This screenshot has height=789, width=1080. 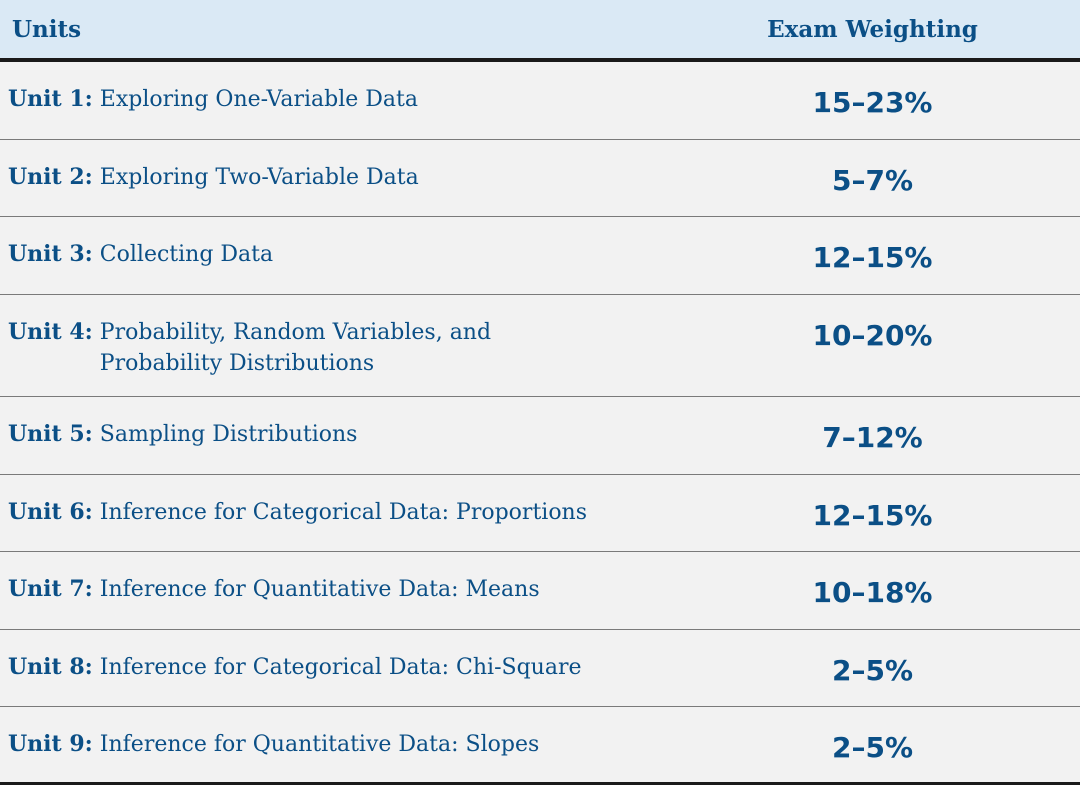 I want to click on unit-number: Unit 3:, so click(x=50, y=254).